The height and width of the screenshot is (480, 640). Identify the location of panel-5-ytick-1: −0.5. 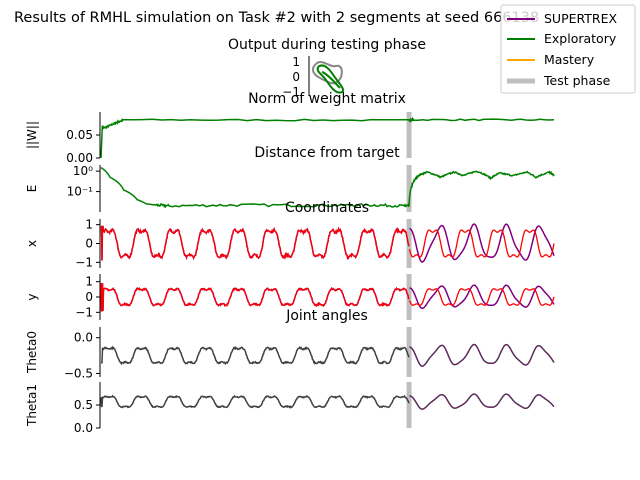
(78, 373).